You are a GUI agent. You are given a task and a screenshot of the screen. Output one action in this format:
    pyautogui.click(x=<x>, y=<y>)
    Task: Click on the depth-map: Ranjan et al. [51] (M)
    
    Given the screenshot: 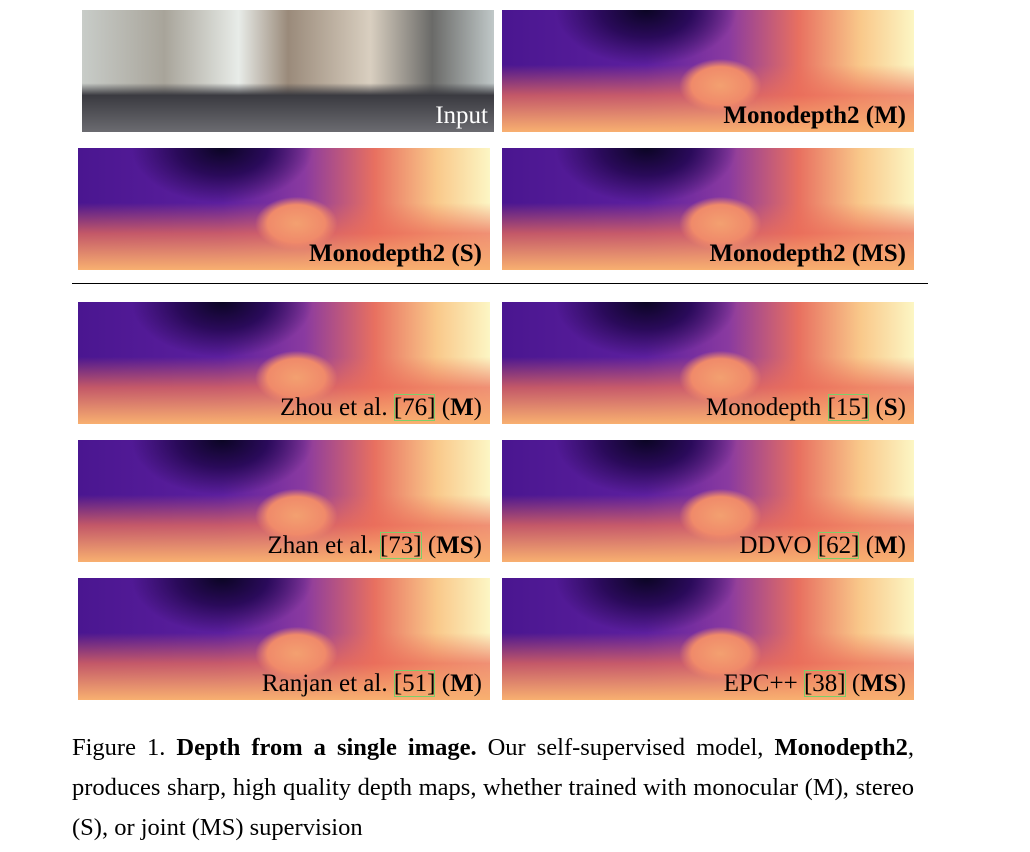 What is the action you would take?
    pyautogui.click(x=284, y=639)
    